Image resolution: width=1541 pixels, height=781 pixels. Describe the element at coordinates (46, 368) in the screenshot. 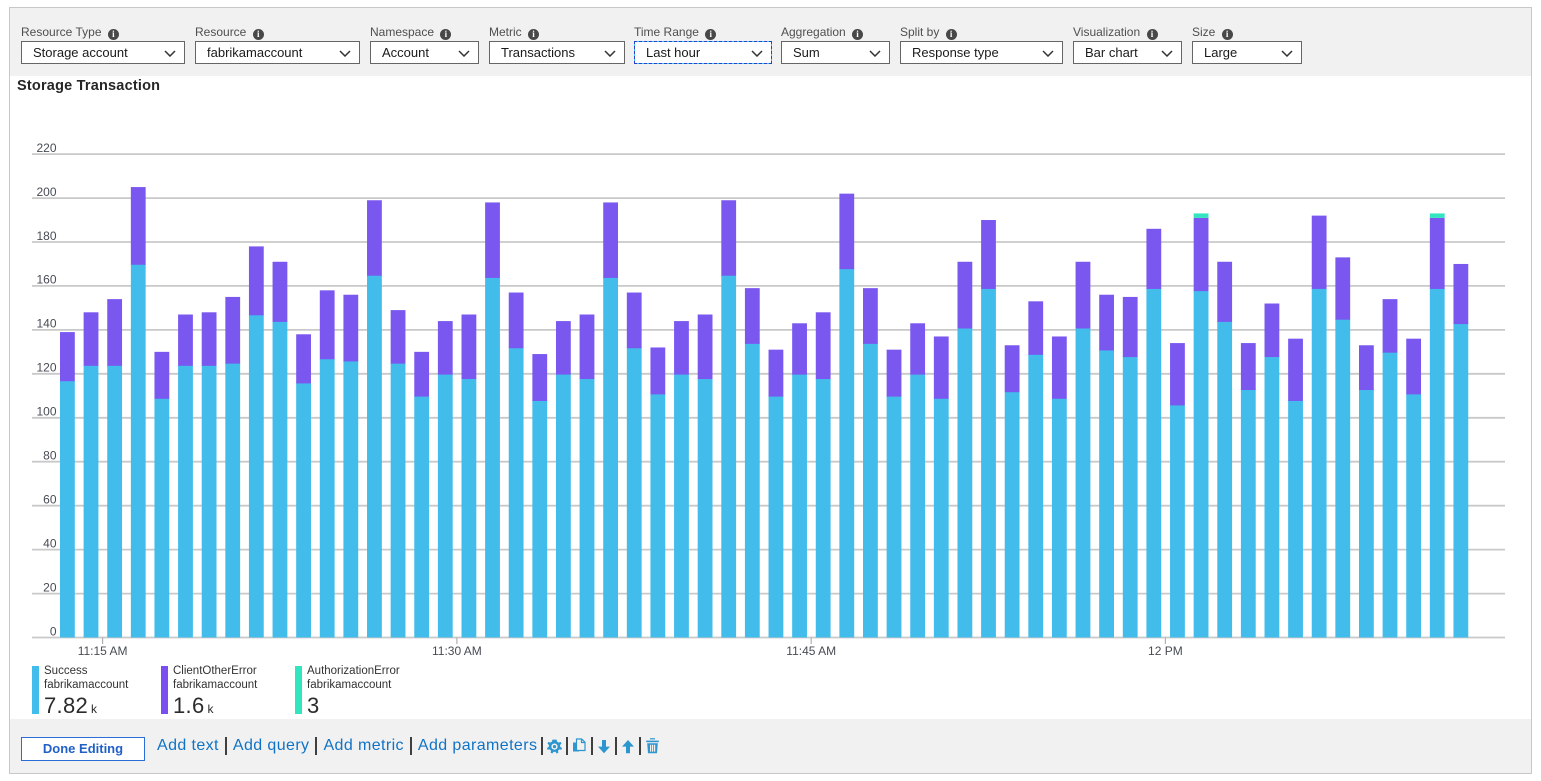

I see `svg-text: 120` at that location.